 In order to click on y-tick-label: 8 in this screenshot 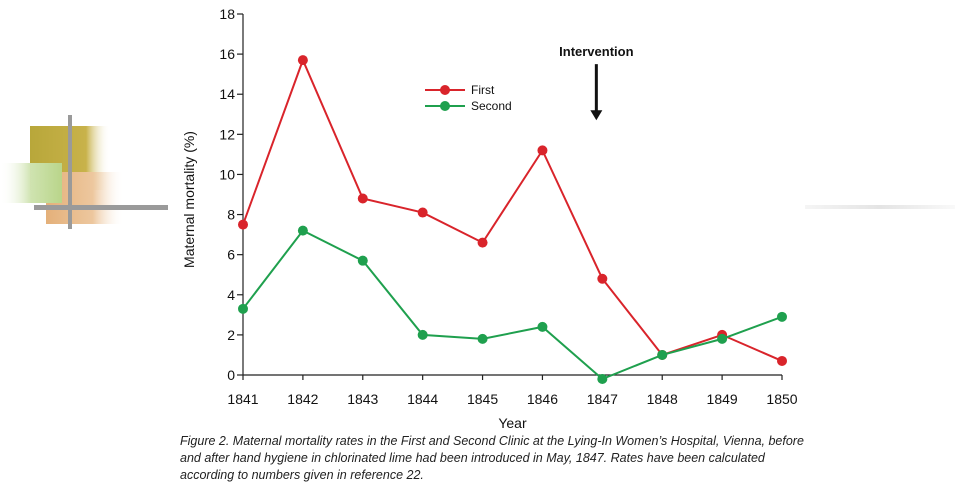, I will do `click(231, 215)`.